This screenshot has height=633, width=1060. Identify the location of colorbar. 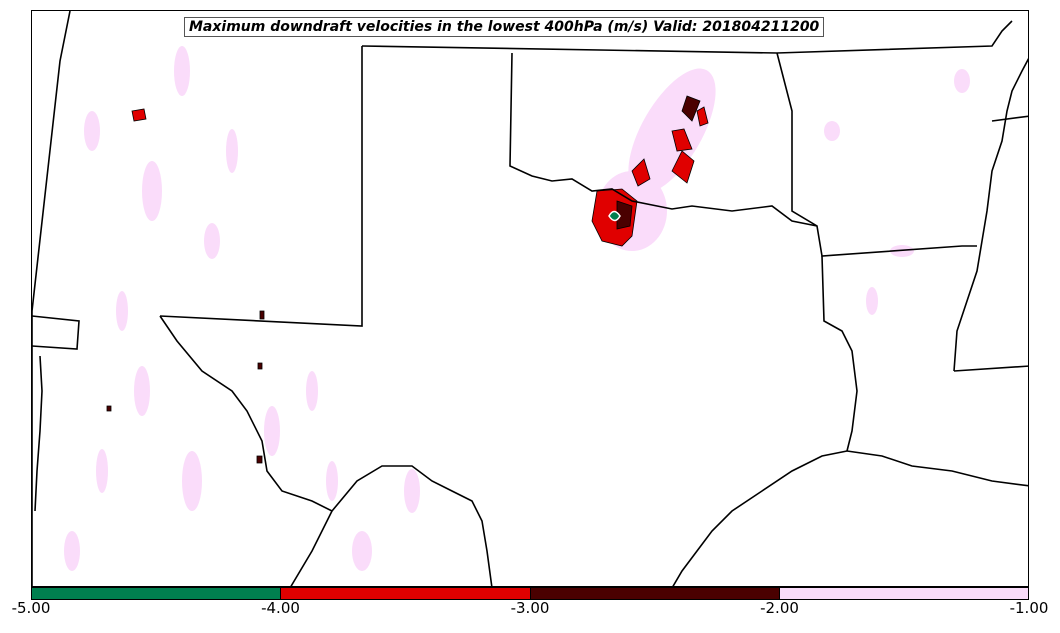
(530, 593).